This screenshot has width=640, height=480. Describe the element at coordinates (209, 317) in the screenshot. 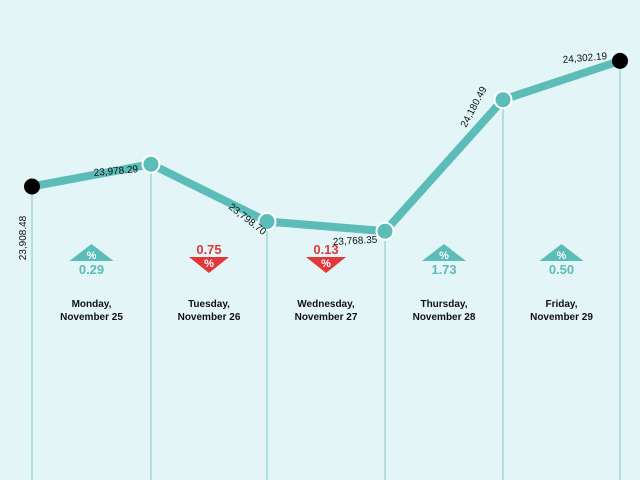

I see `day-label-date: November 26` at that location.